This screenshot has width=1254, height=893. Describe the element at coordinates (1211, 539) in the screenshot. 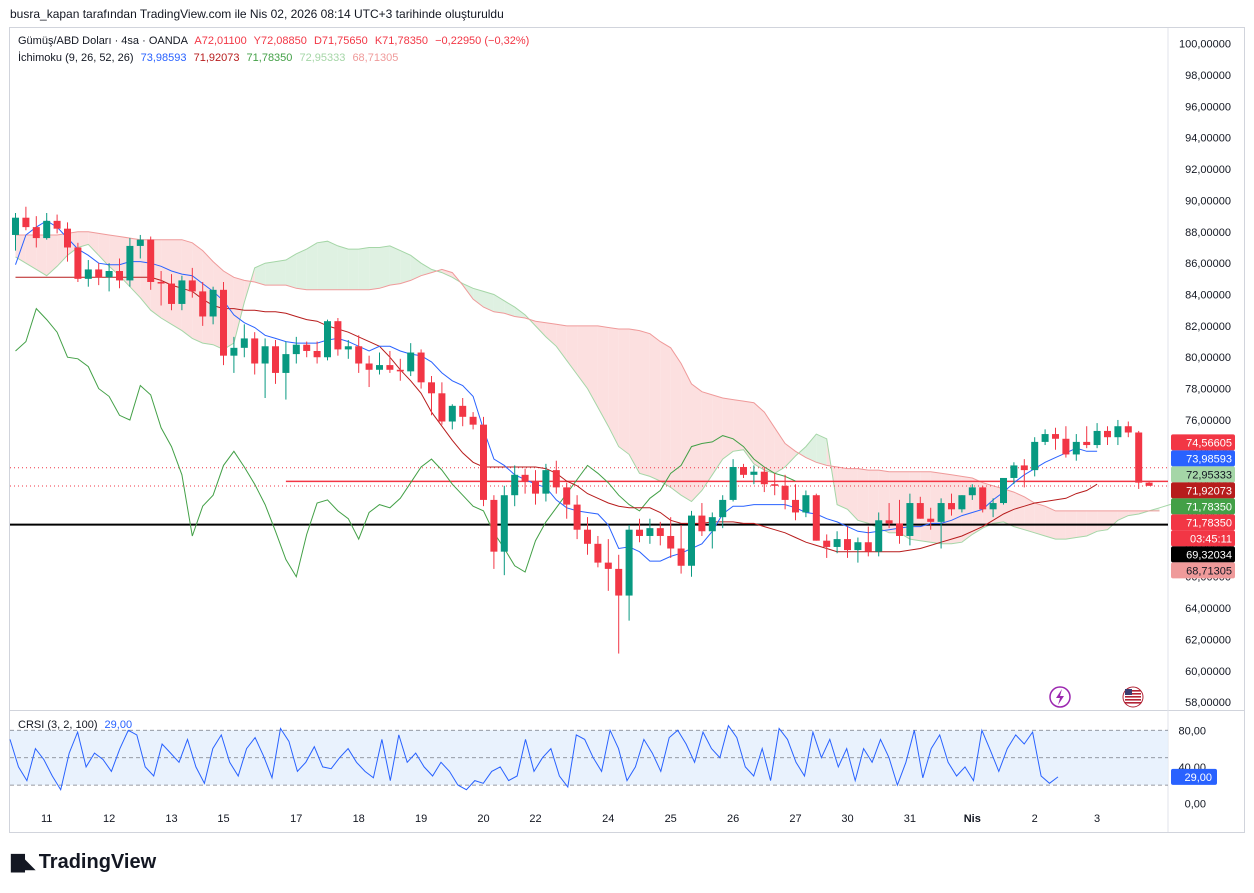

I see `price-tag-label: 03:45:11` at that location.